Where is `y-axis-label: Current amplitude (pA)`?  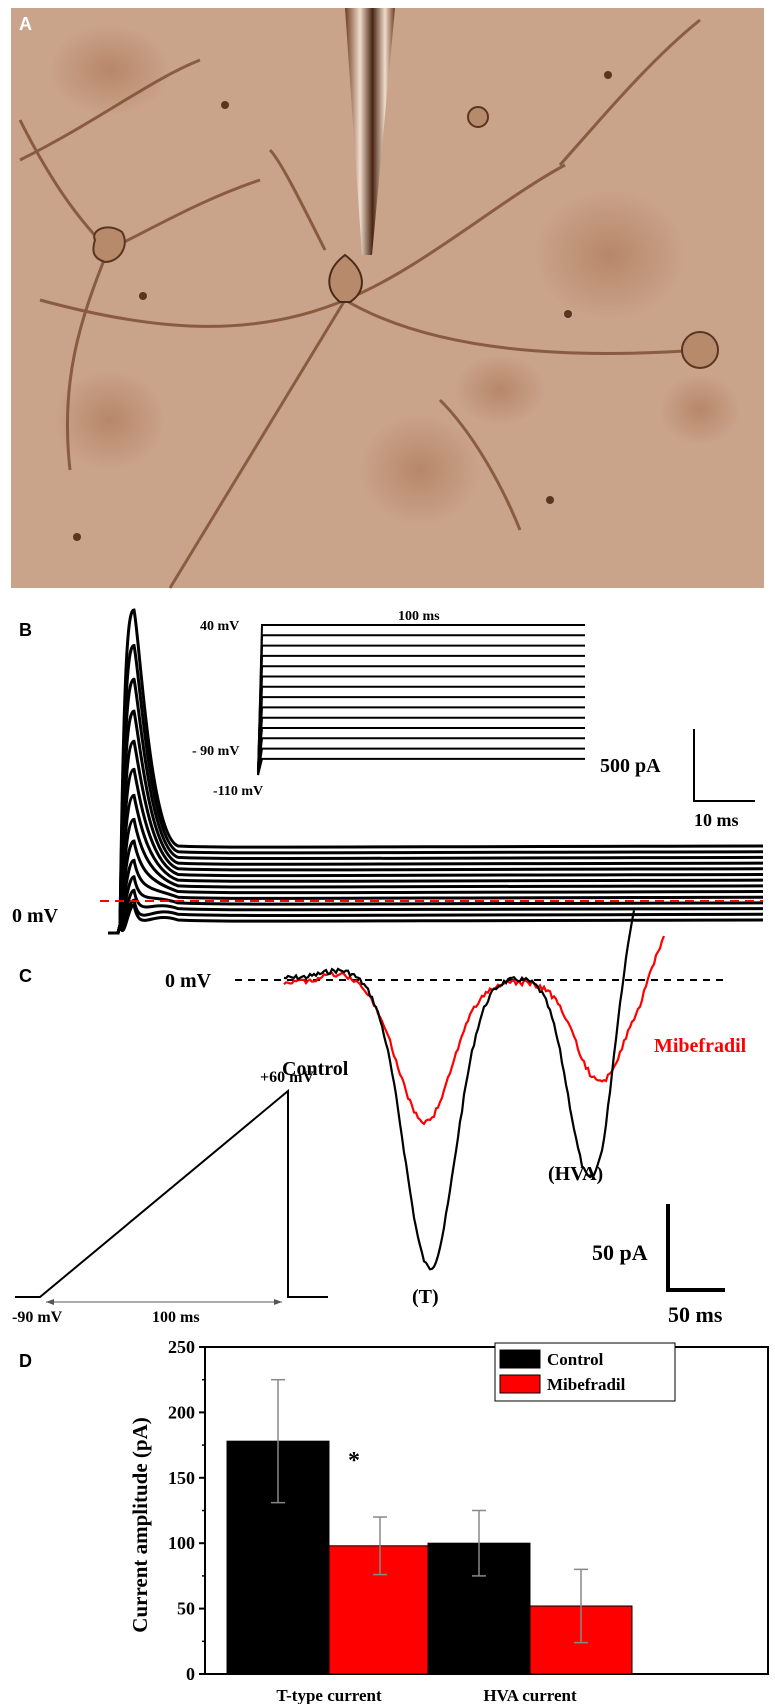 y-axis-label: Current amplitude (pA) is located at coordinates (140, 1524).